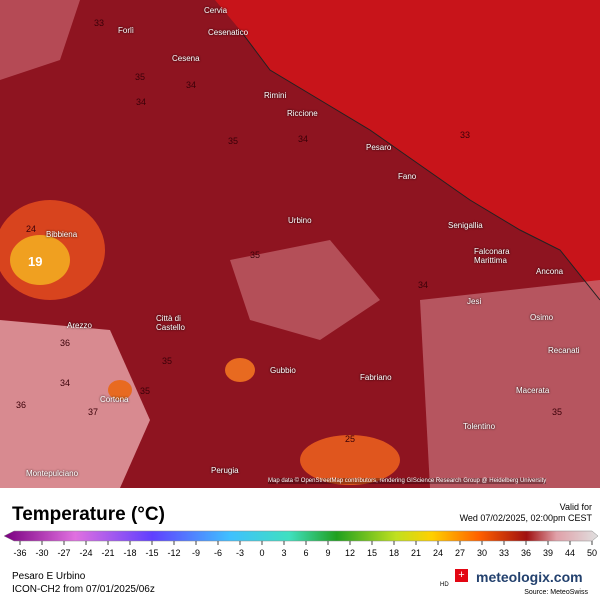  I want to click on model: ICON-CH2 from 07/01/2025/06z, so click(83, 589).